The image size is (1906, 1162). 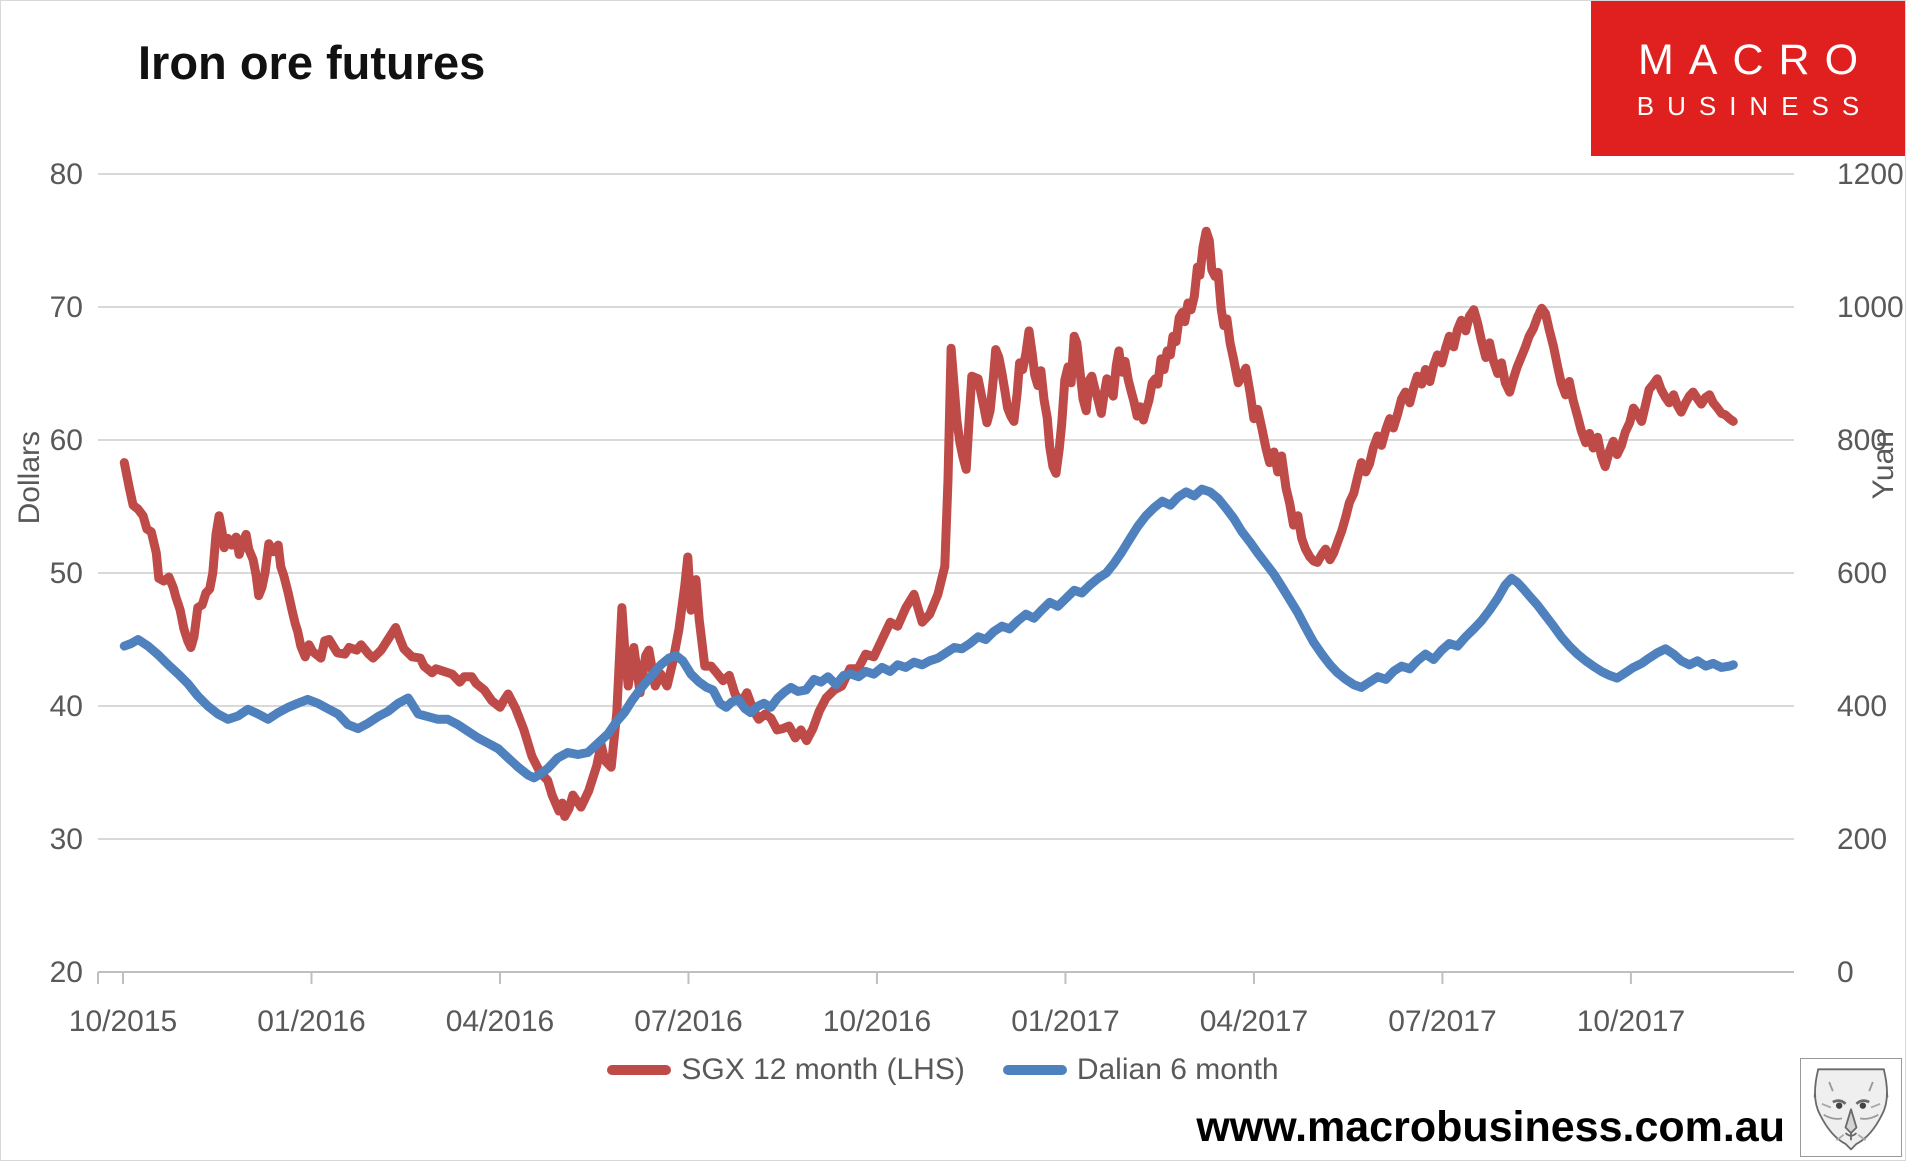 I want to click on legend-item-sgx: SGX 12 month (LHS), so click(x=786, y=1070).